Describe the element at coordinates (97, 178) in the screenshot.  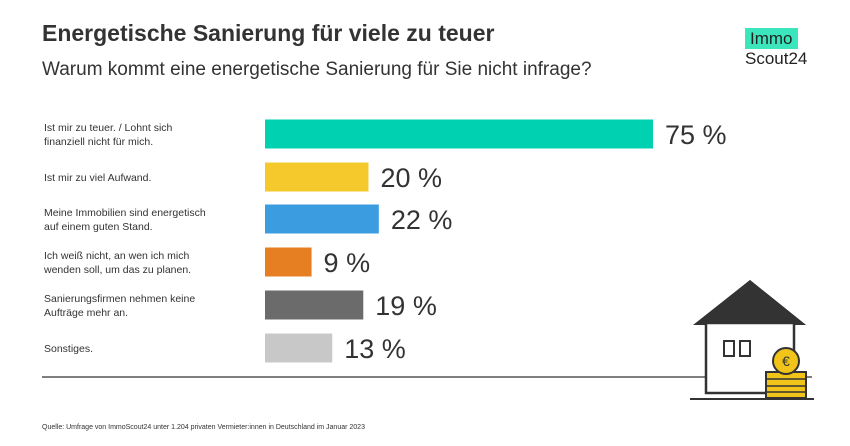
I see `category-label: Ist mir zu viel Aufwand.` at that location.